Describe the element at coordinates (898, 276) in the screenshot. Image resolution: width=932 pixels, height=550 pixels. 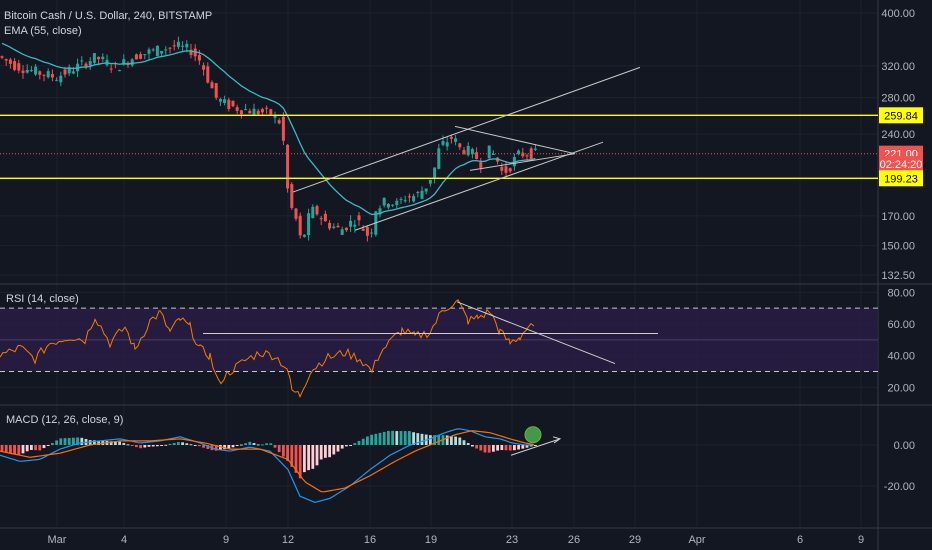
I see `price-axis-tick-label: 132.50` at that location.